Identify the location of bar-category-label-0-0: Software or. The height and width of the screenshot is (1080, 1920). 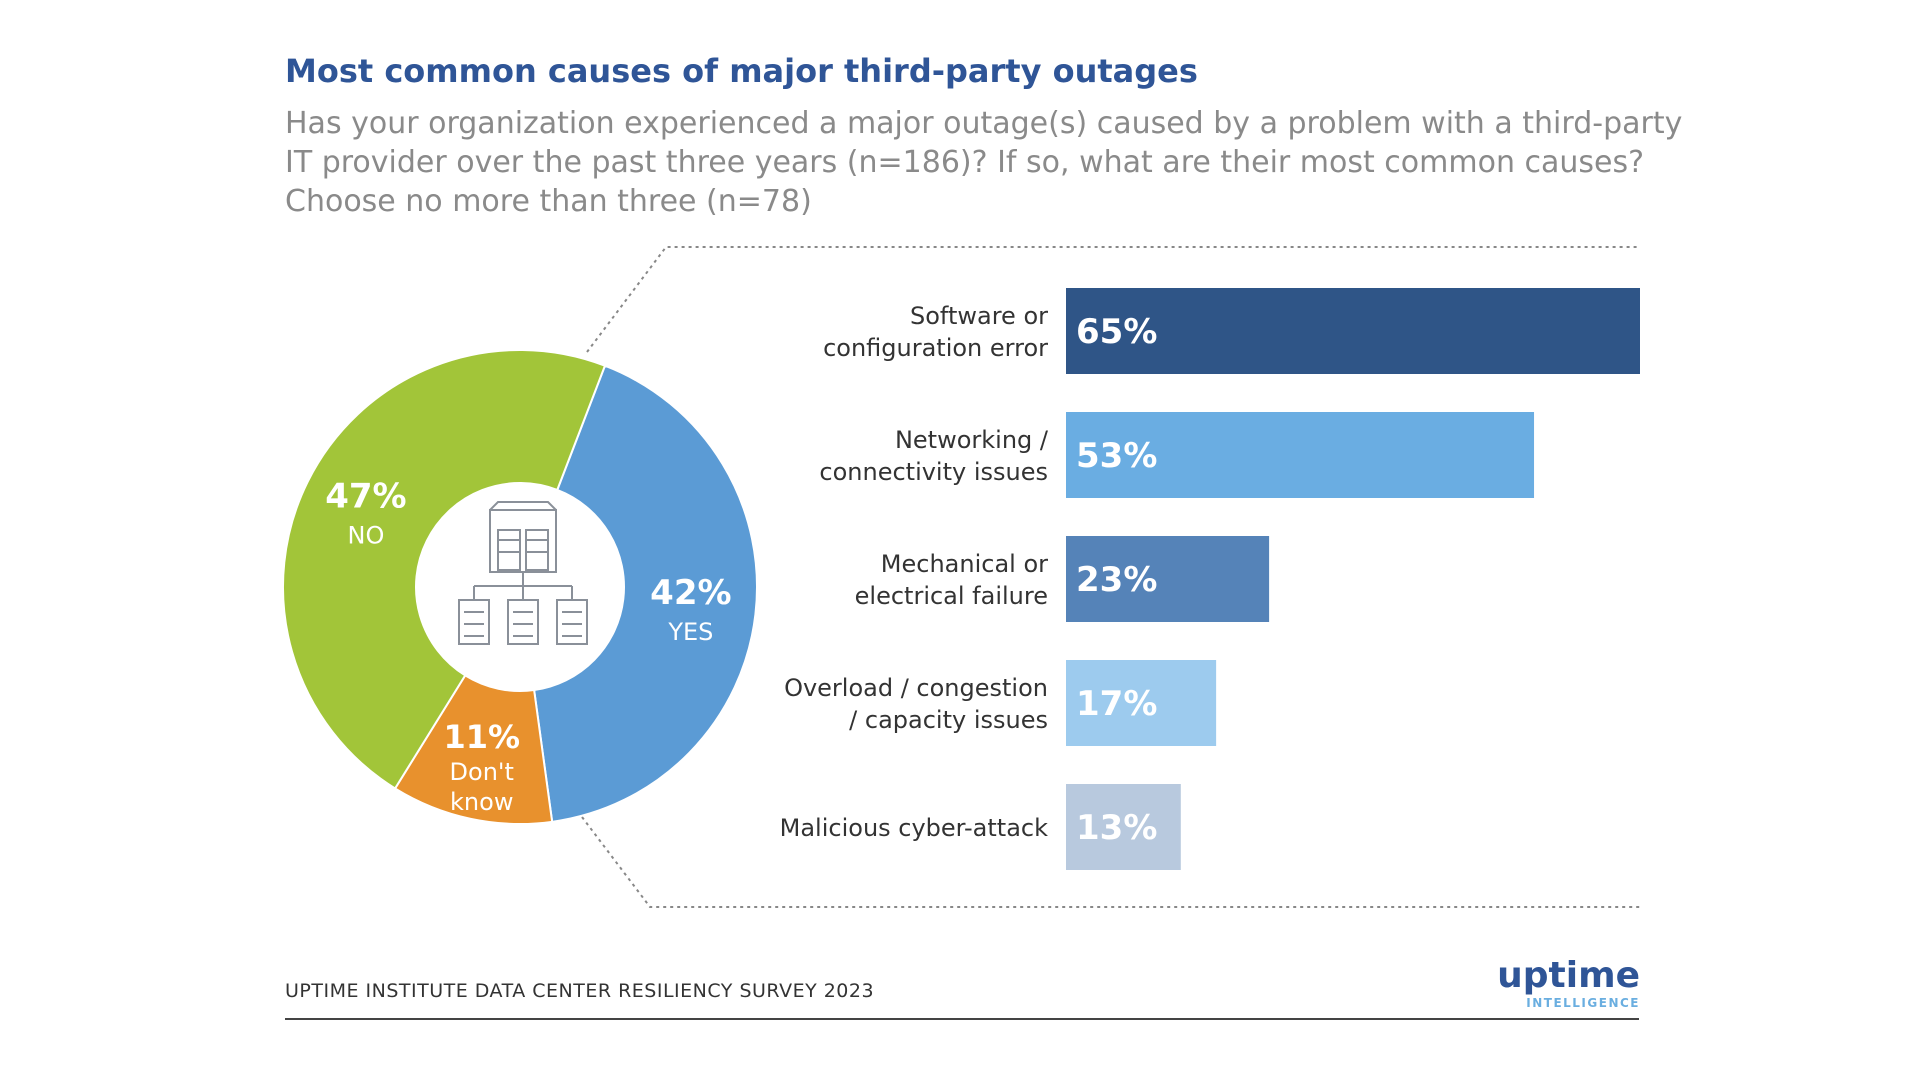
(979, 316).